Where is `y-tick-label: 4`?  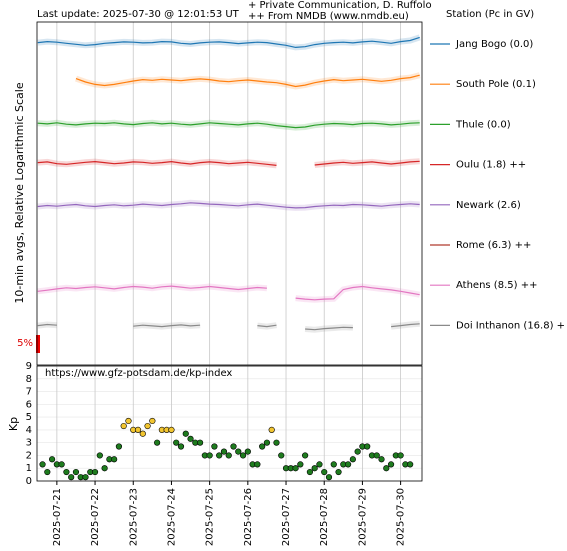
y-tick-label: 4 is located at coordinates (29, 430).